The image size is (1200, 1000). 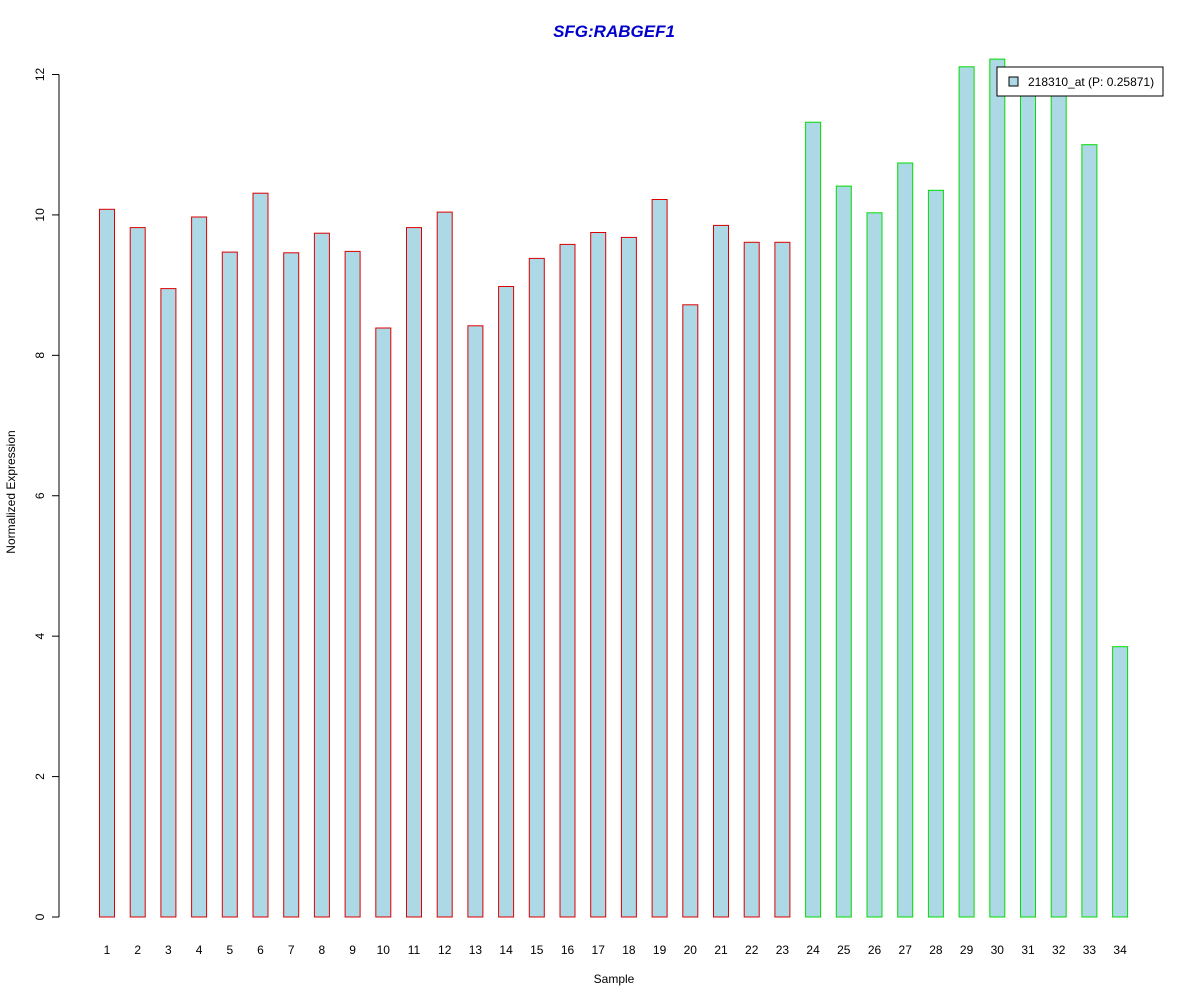 I want to click on x-tick-label: 19, so click(x=660, y=950).